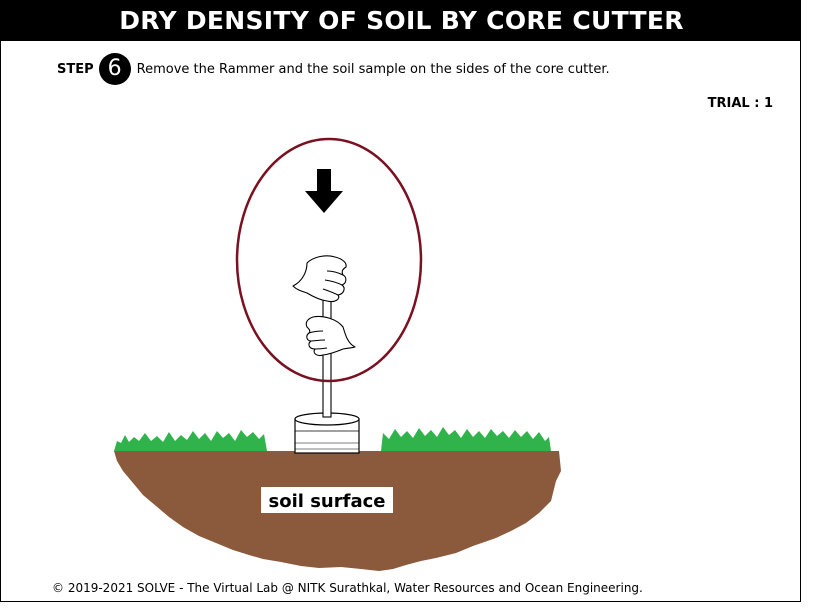  What do you see at coordinates (740, 103) in the screenshot?
I see `trial-indicator: TRIAL : 1` at bounding box center [740, 103].